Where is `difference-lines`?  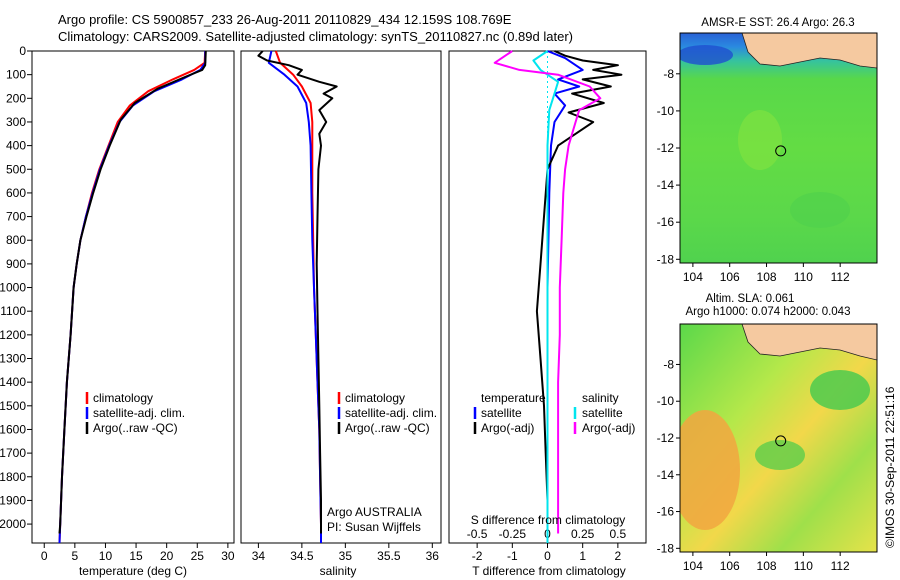
difference-lines is located at coordinates (558, 296).